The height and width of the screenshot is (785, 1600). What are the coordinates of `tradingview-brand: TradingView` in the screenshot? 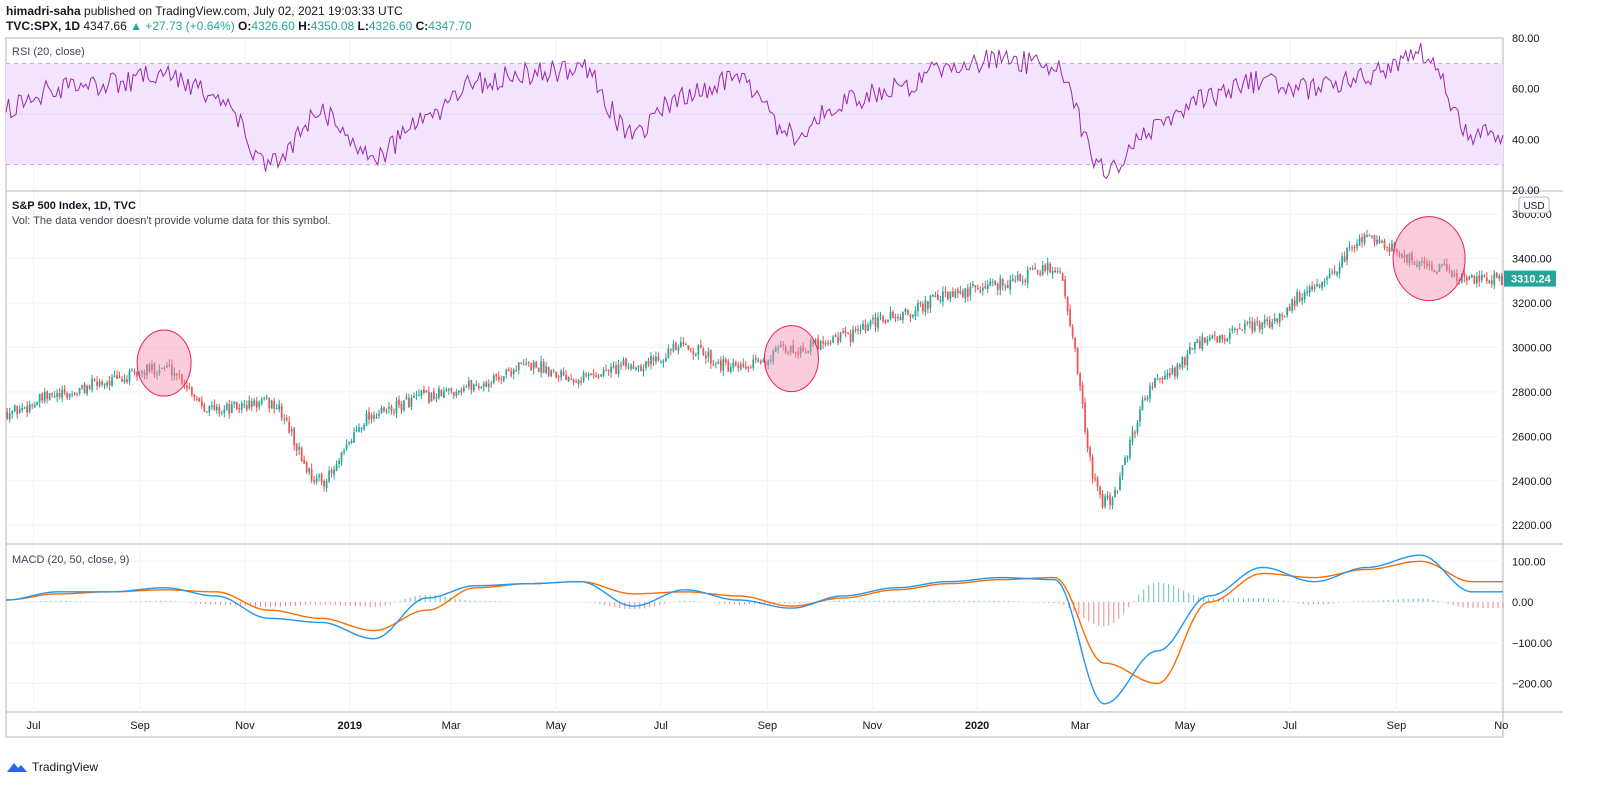 It's located at (65, 767).